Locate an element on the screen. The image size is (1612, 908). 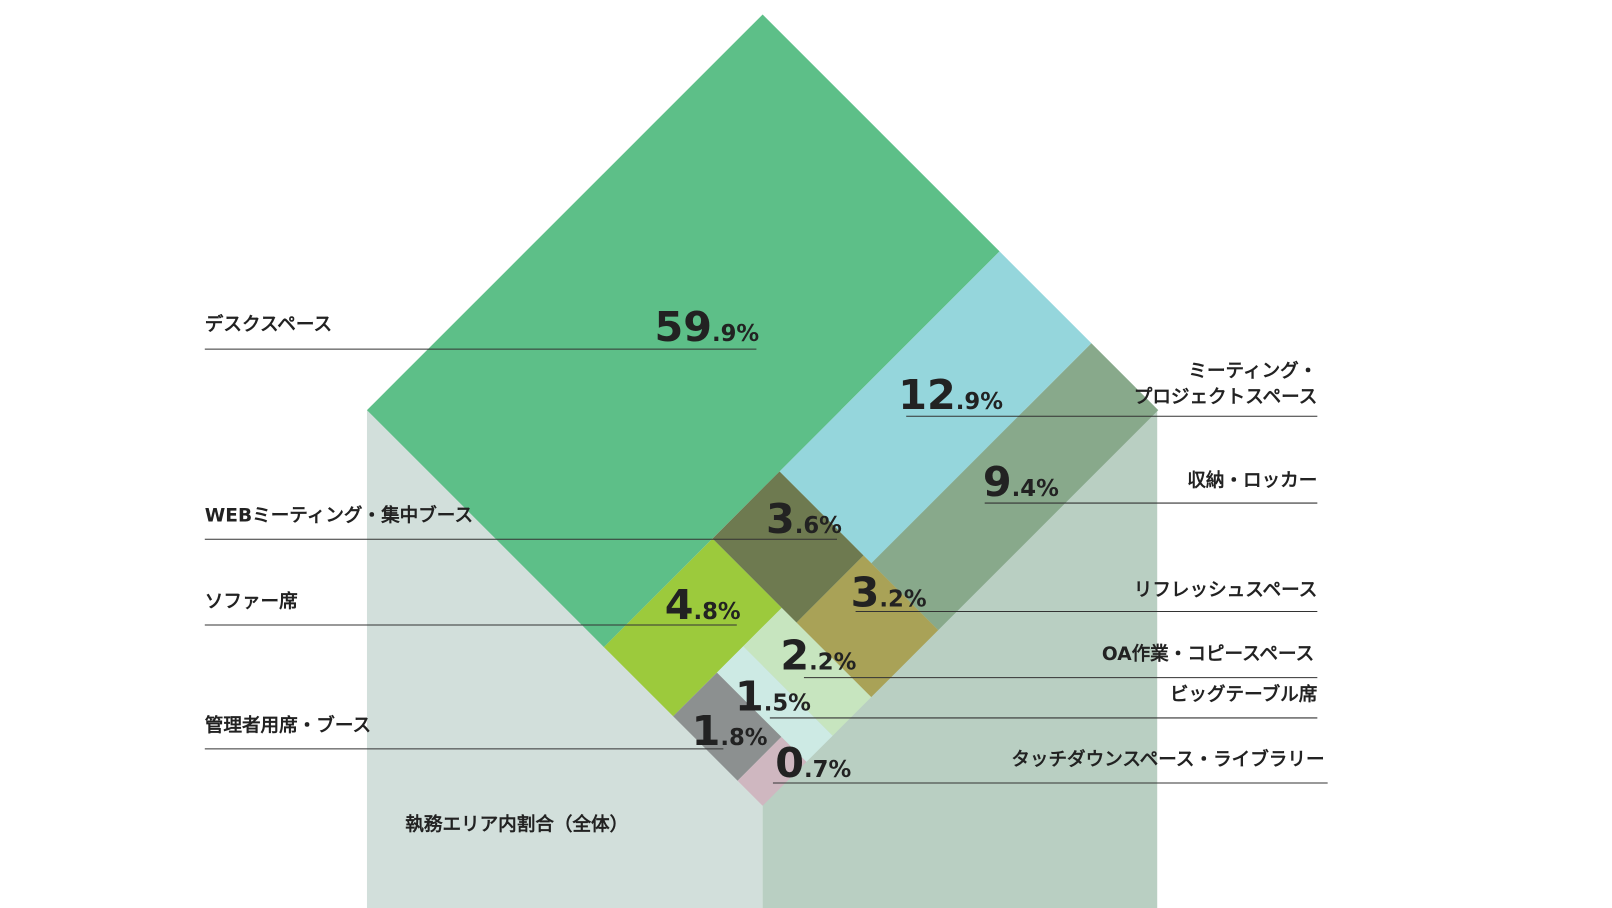
value-label: 1.8% is located at coordinates (730, 731).